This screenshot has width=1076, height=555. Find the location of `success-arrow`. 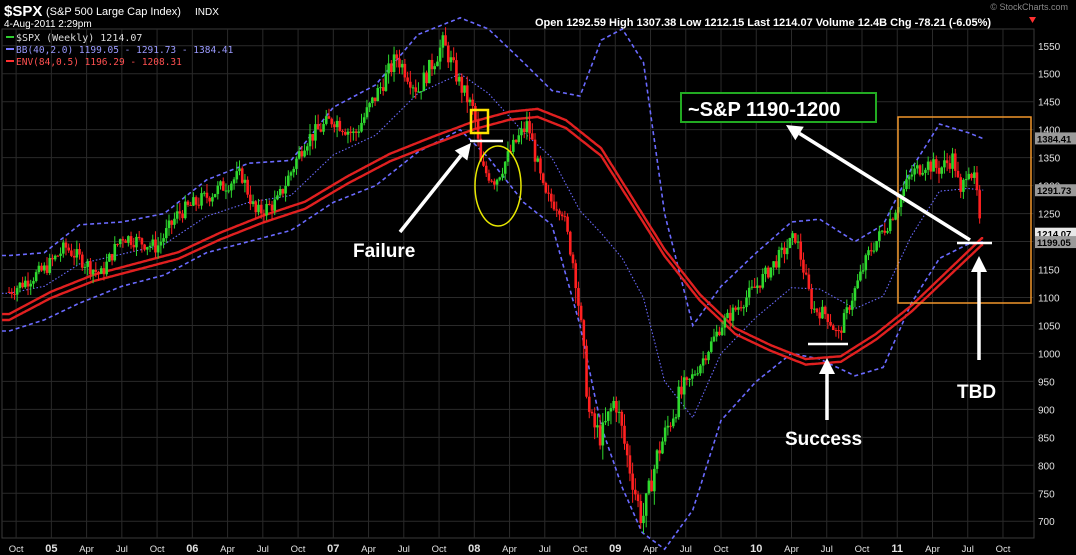

success-arrow is located at coordinates (827, 389).